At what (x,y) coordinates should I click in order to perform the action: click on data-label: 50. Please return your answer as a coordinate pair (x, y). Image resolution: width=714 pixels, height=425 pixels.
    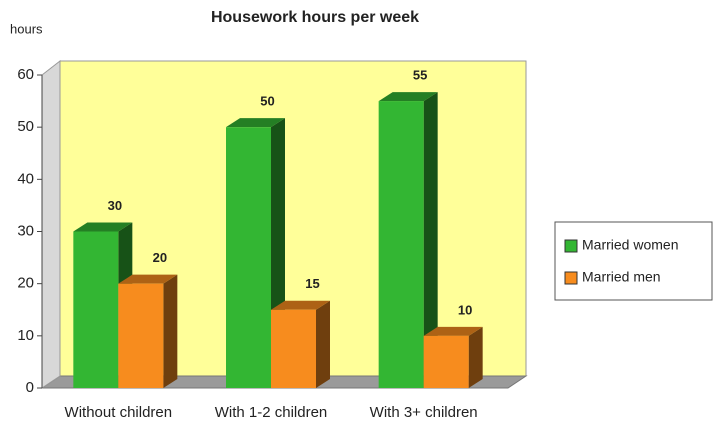
    Looking at the image, I should click on (267, 101).